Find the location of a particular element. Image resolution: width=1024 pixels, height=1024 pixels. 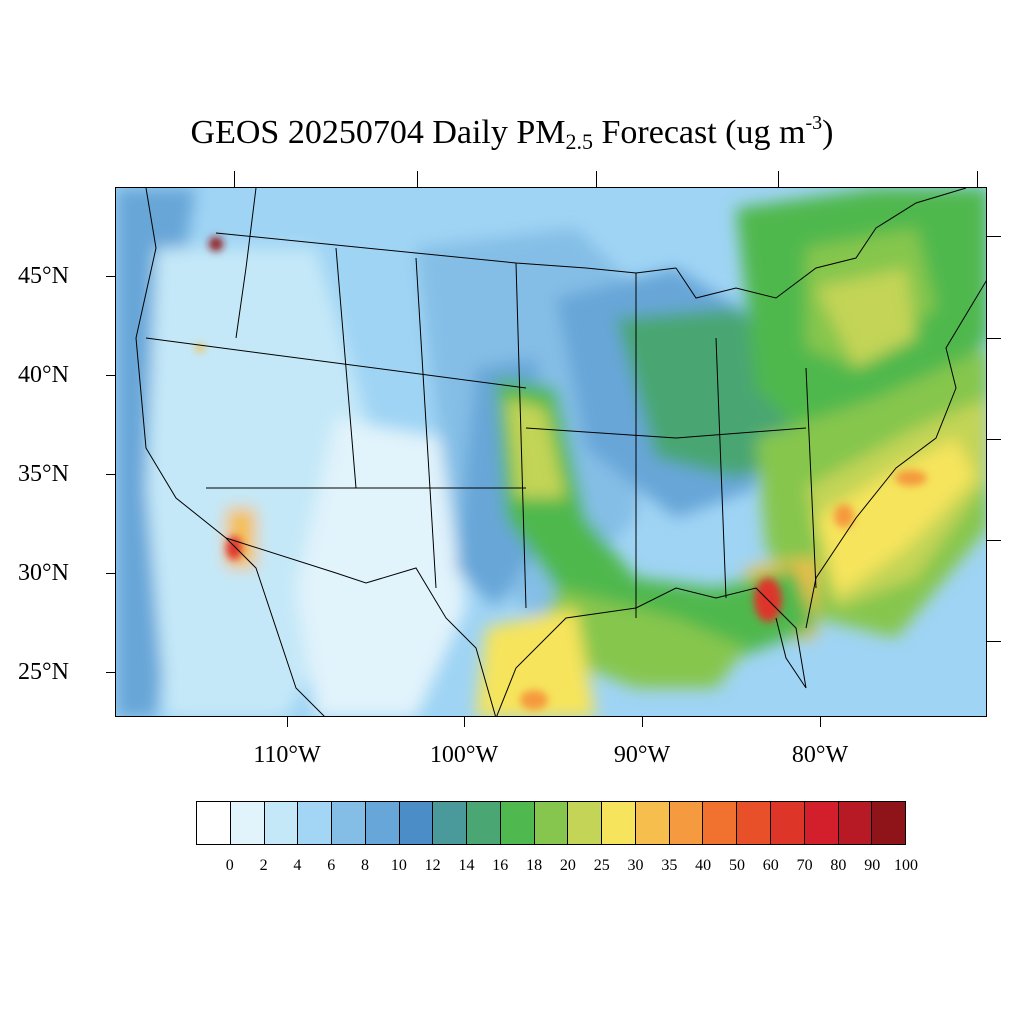

northern-border-line is located at coordinates (446, 253).